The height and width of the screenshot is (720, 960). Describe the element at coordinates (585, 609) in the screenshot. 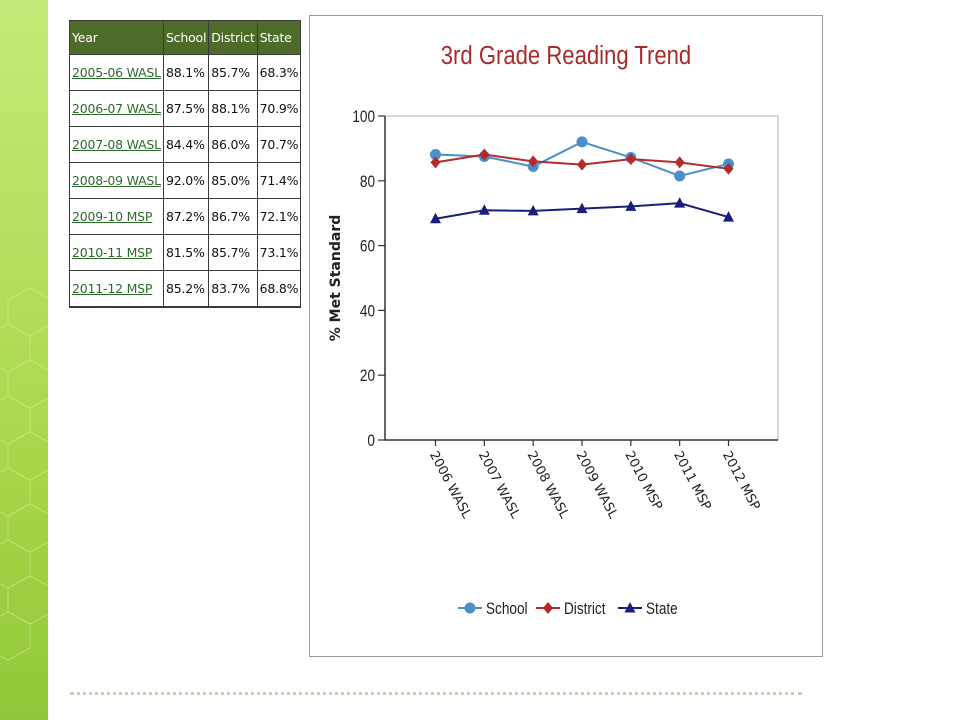

I see `legend-label: District` at that location.